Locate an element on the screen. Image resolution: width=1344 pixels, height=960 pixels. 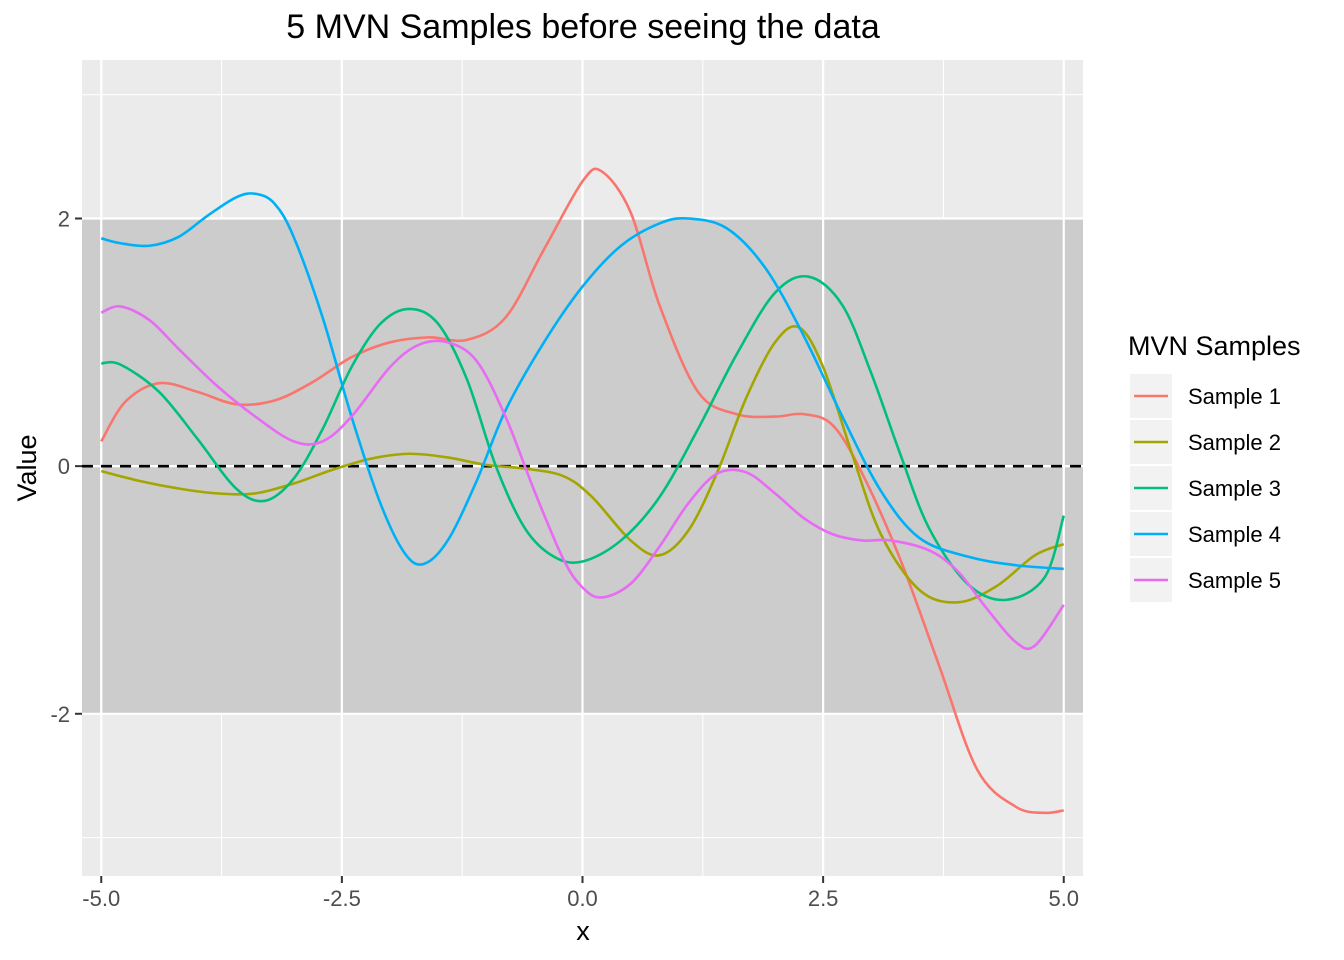
x-tick-label: 2.5 is located at coordinates (823, 898).